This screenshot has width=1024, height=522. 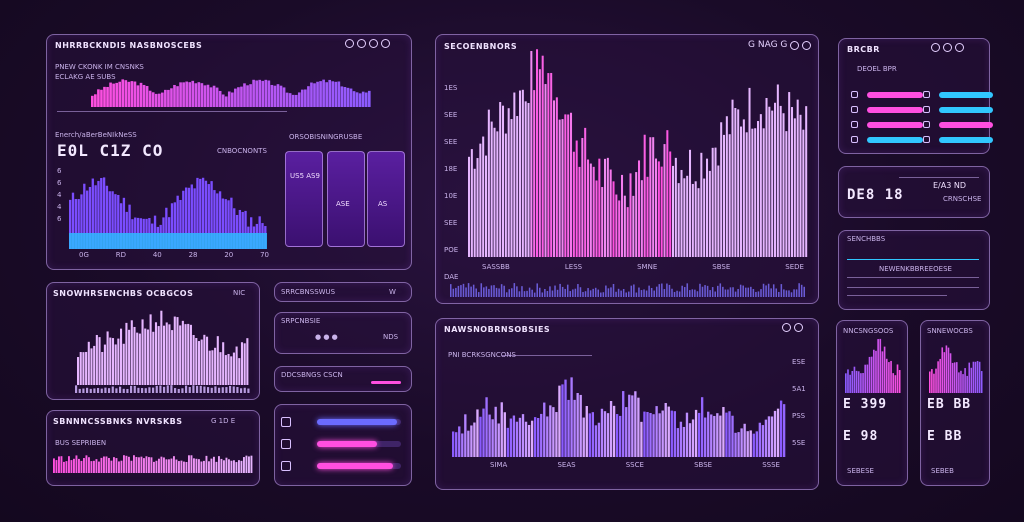 I want to click on legend-controls, so click(x=947, y=47).